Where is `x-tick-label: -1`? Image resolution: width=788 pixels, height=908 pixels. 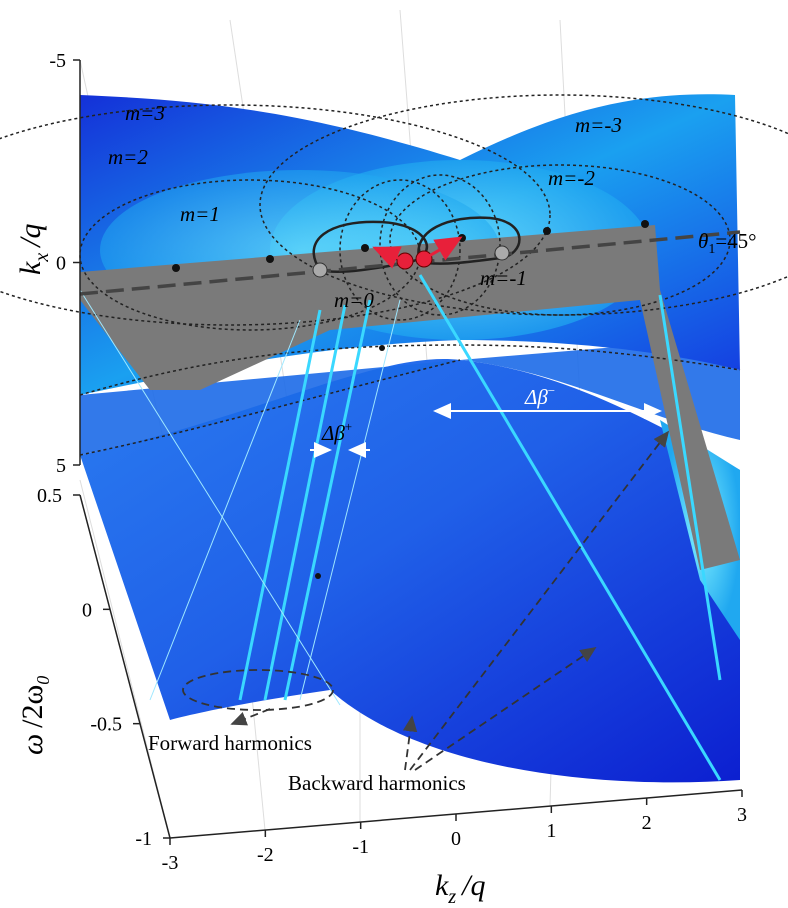
x-tick-label: -1 is located at coordinates (360, 847).